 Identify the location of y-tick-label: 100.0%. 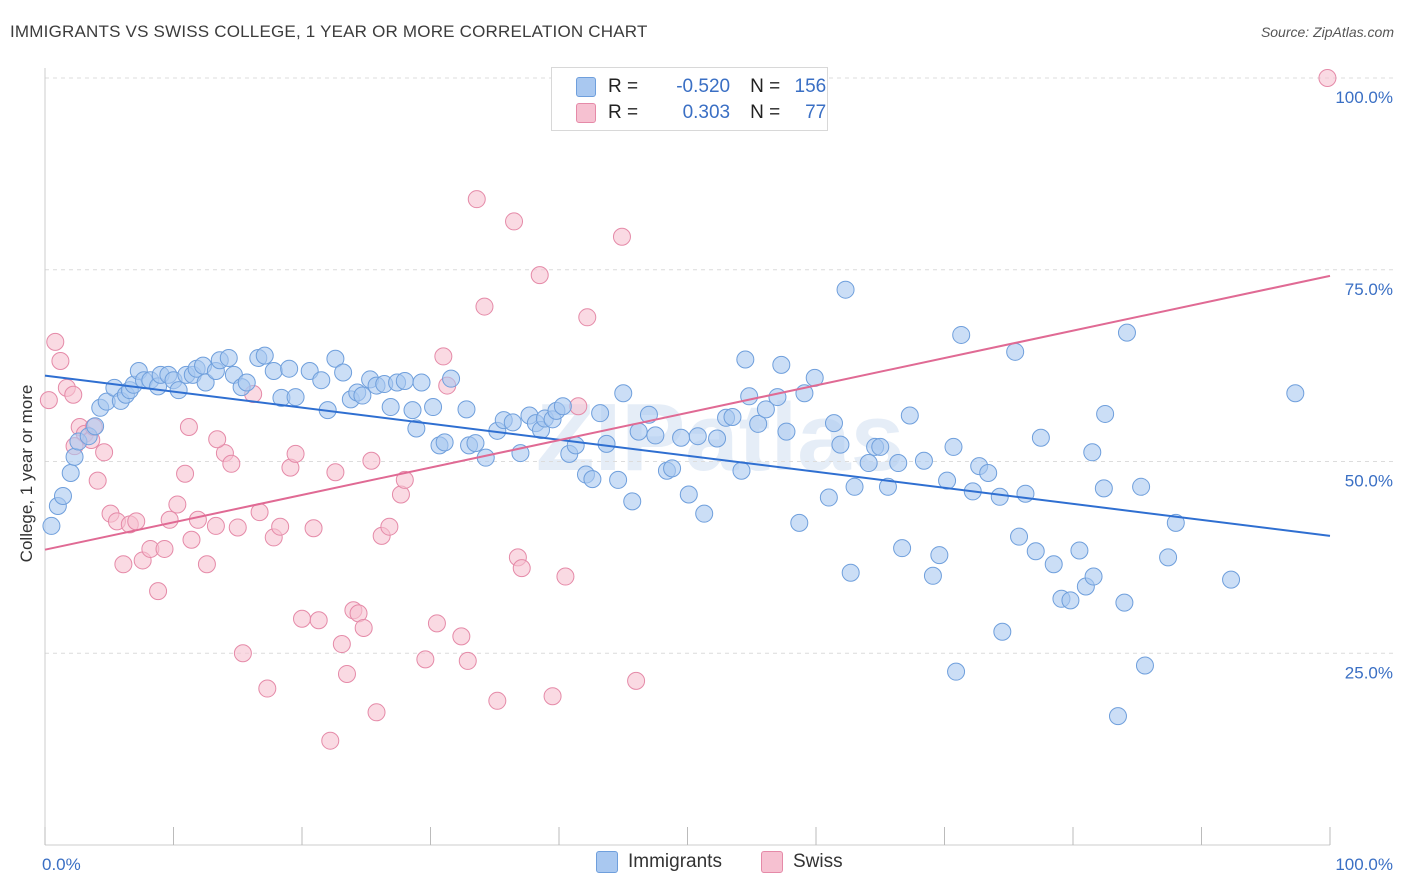
(1364, 97).